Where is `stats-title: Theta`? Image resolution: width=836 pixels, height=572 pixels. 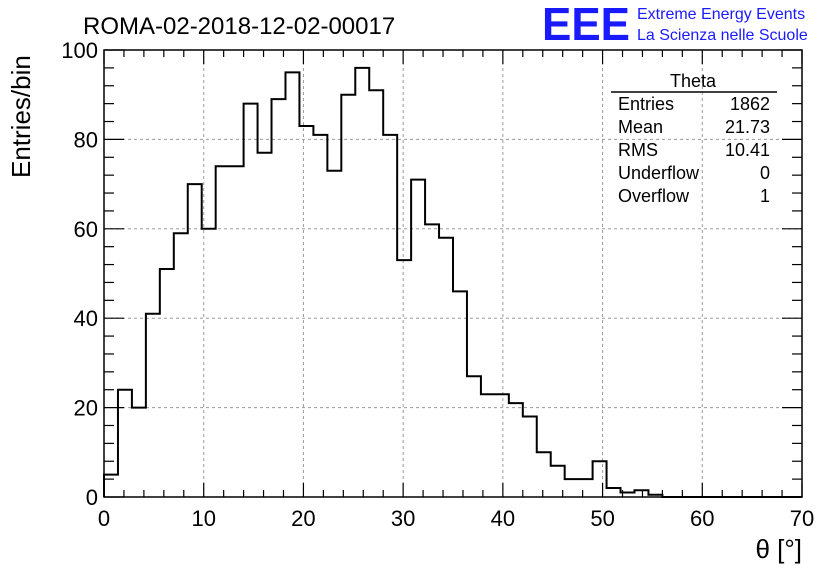
stats-title: Theta is located at coordinates (693, 81).